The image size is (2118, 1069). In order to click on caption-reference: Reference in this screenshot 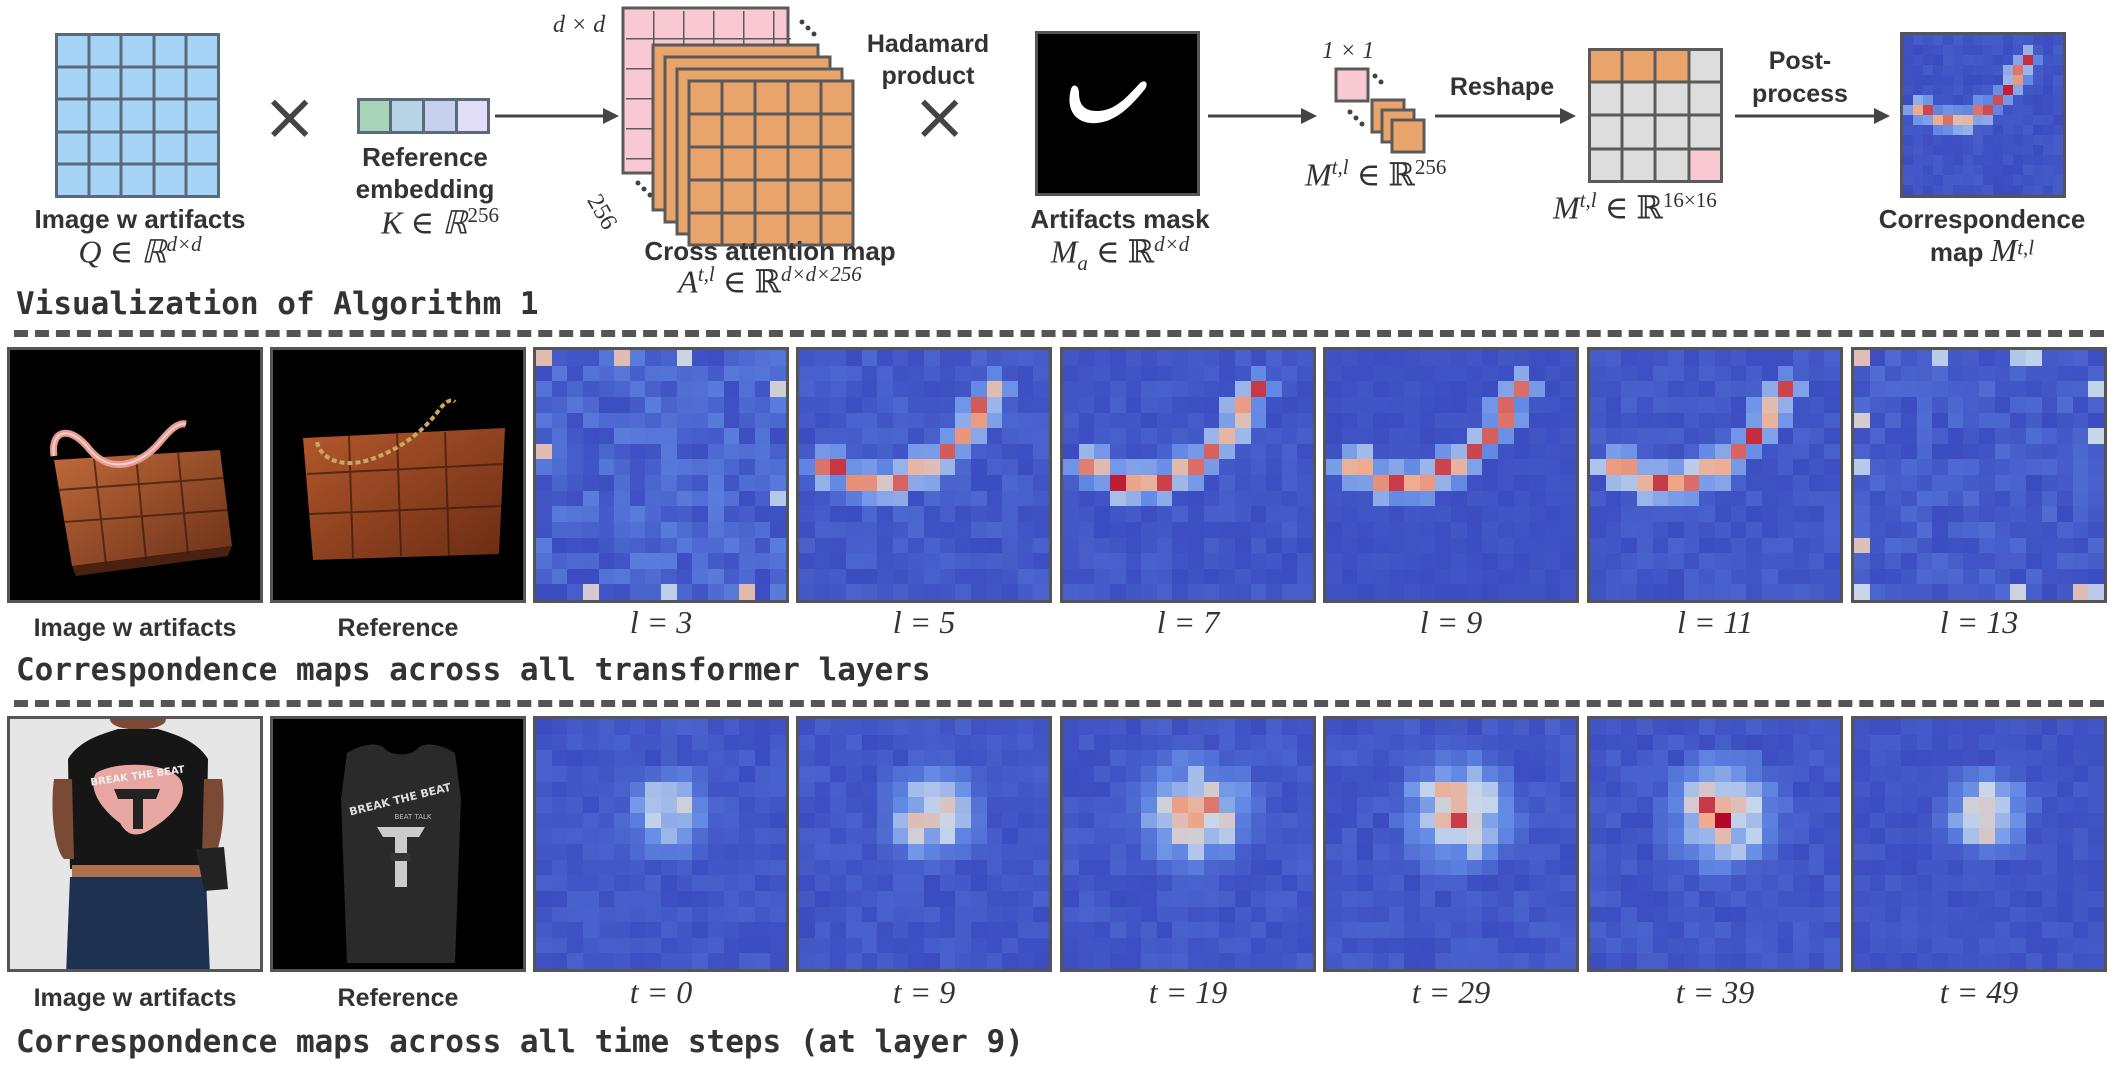, I will do `click(398, 628)`.